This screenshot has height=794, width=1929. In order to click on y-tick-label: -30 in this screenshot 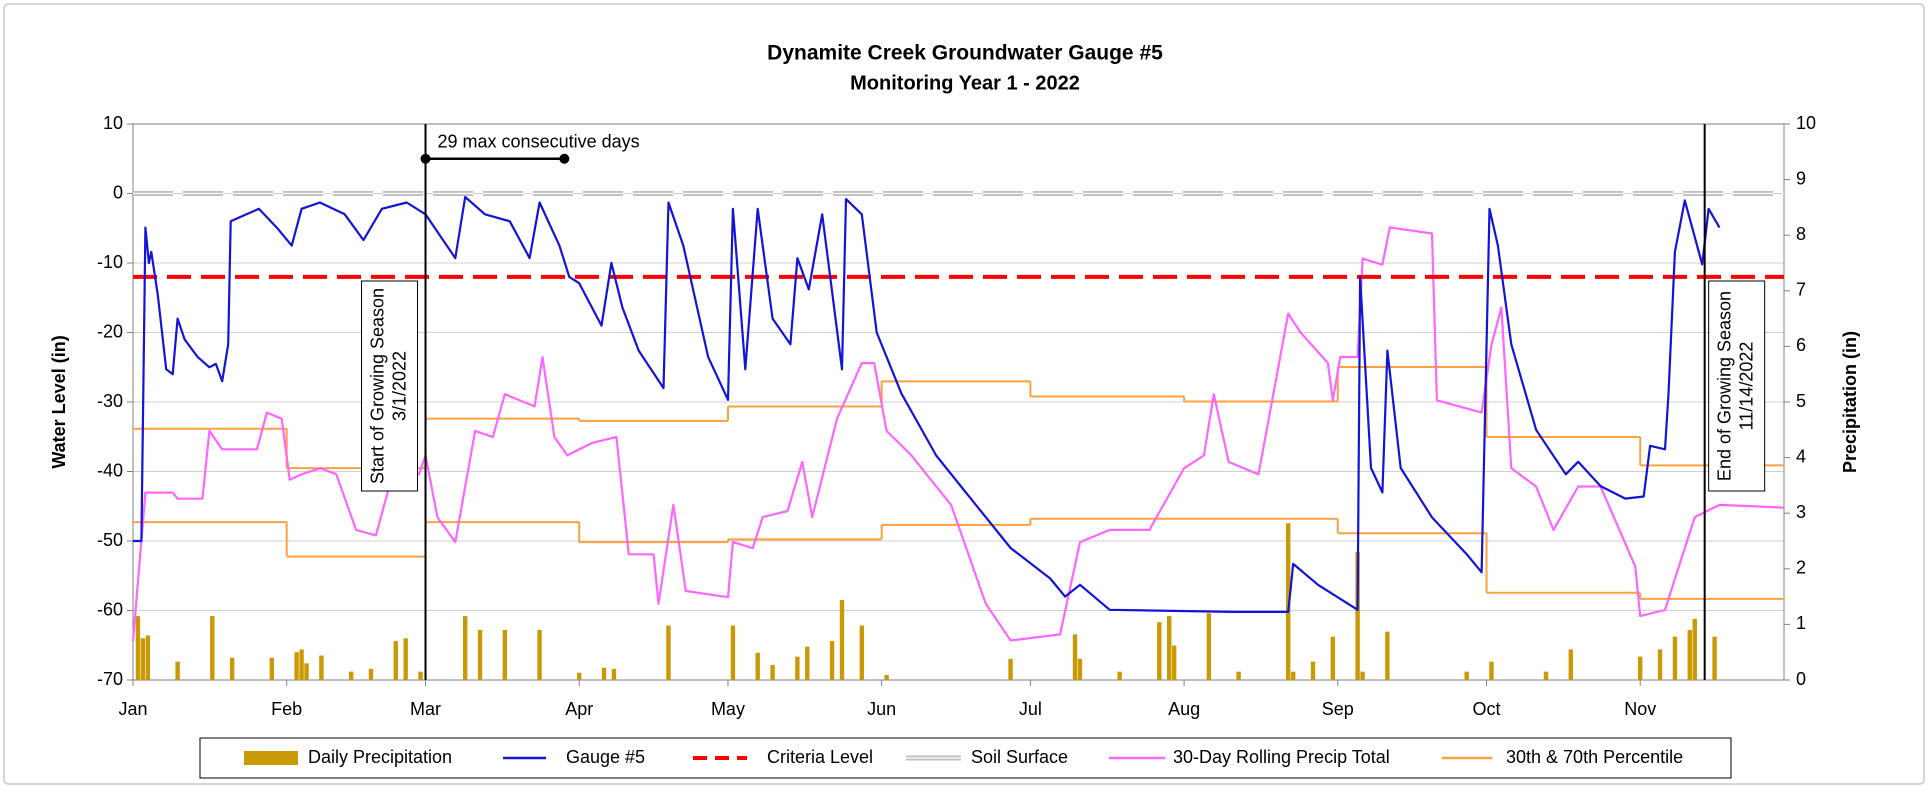, I will do `click(110, 401)`.